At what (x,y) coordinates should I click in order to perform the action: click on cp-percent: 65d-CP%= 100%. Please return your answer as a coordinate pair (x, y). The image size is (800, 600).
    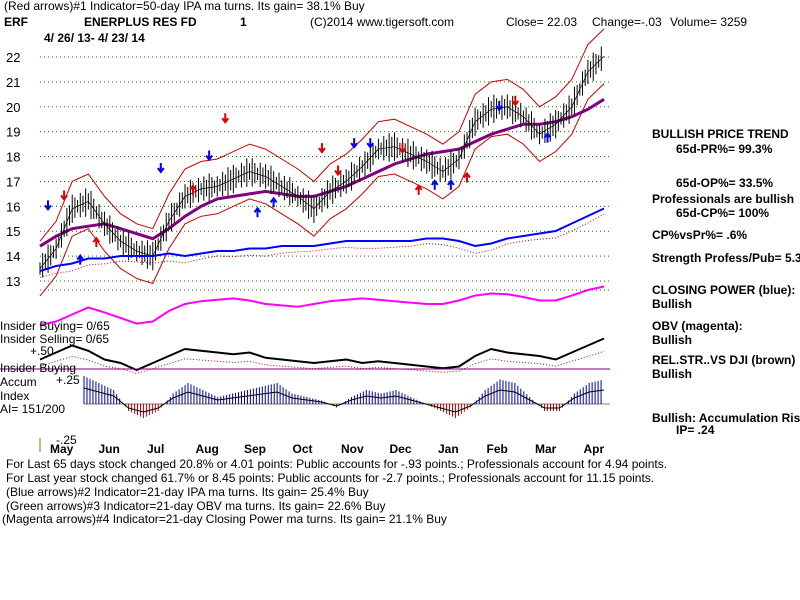
    Looking at the image, I should click on (723, 213).